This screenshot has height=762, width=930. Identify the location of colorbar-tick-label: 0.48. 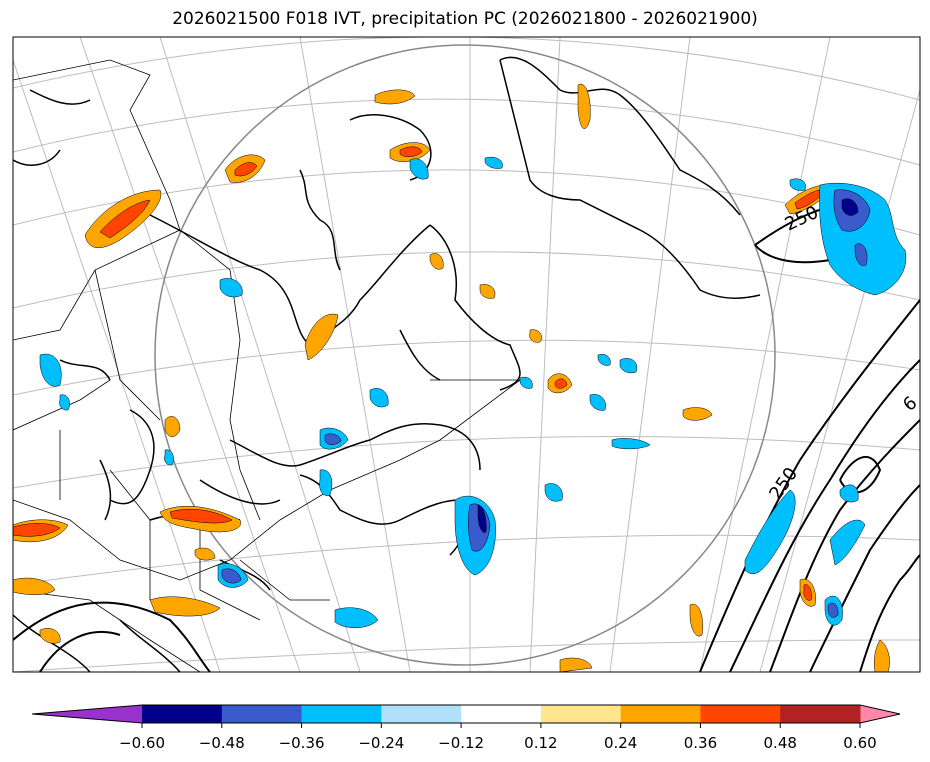
(780, 743).